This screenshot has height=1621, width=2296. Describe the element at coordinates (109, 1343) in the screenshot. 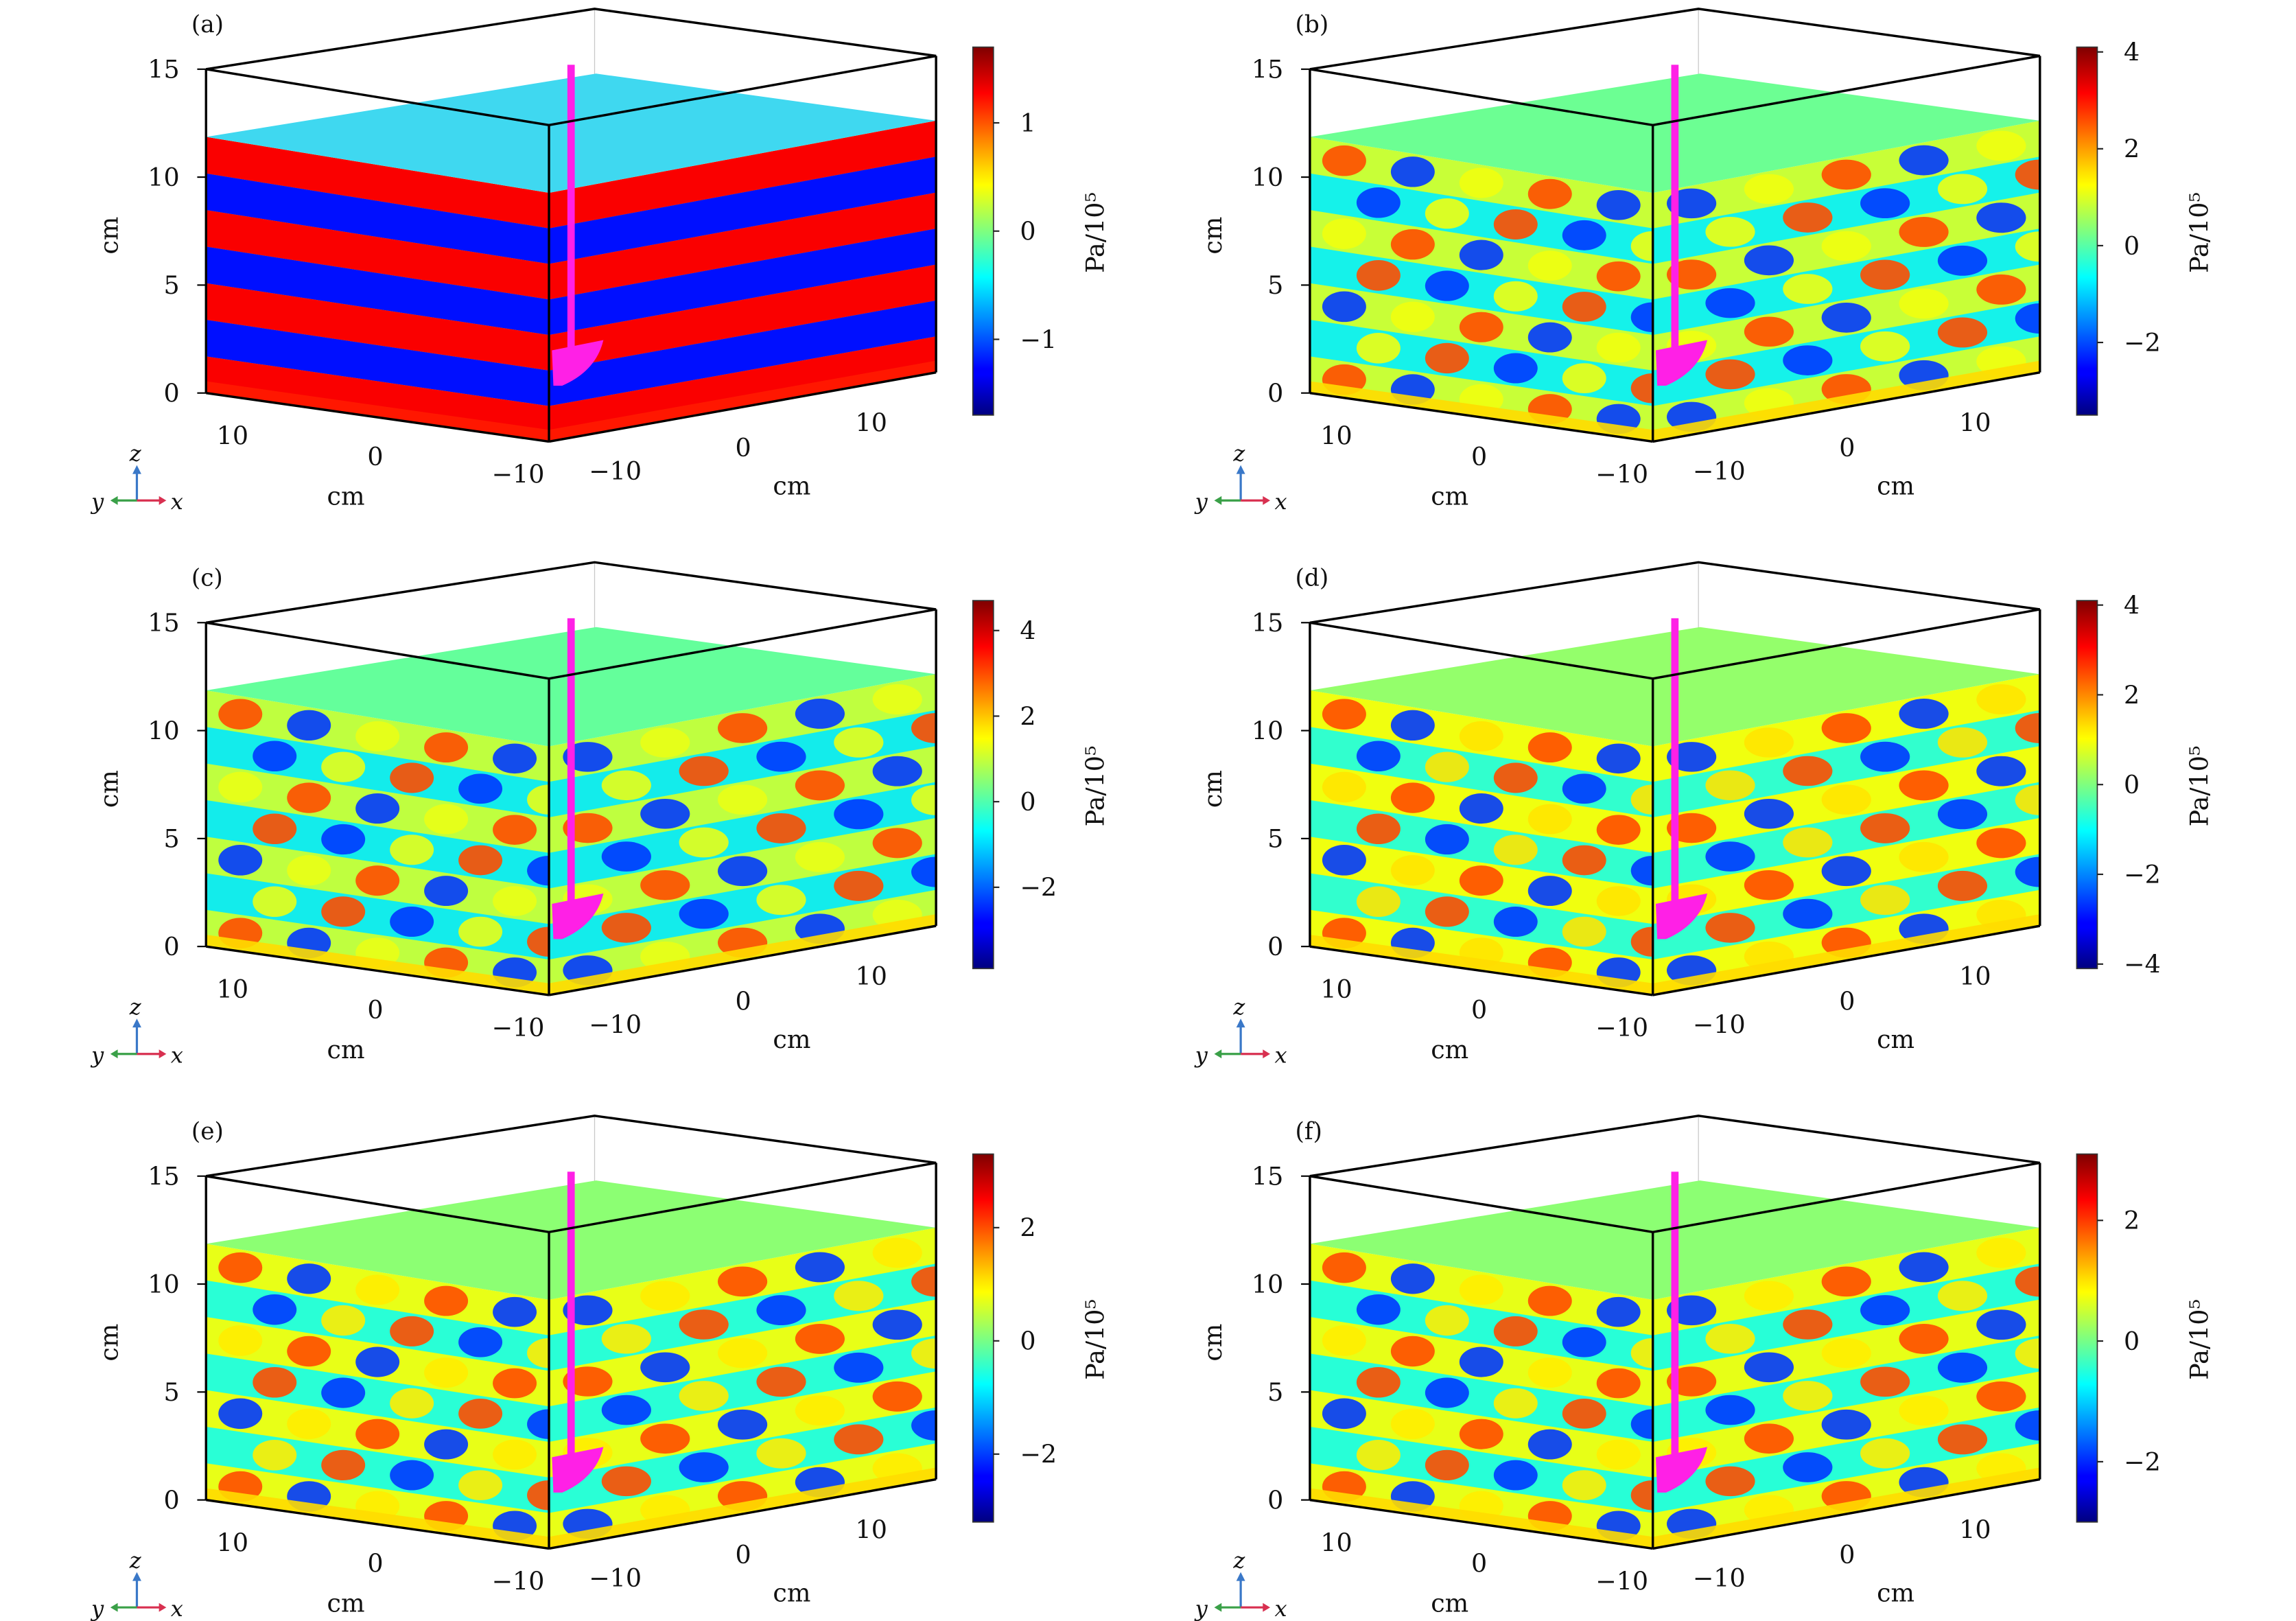

I see `z-axis-label: cm` at that location.